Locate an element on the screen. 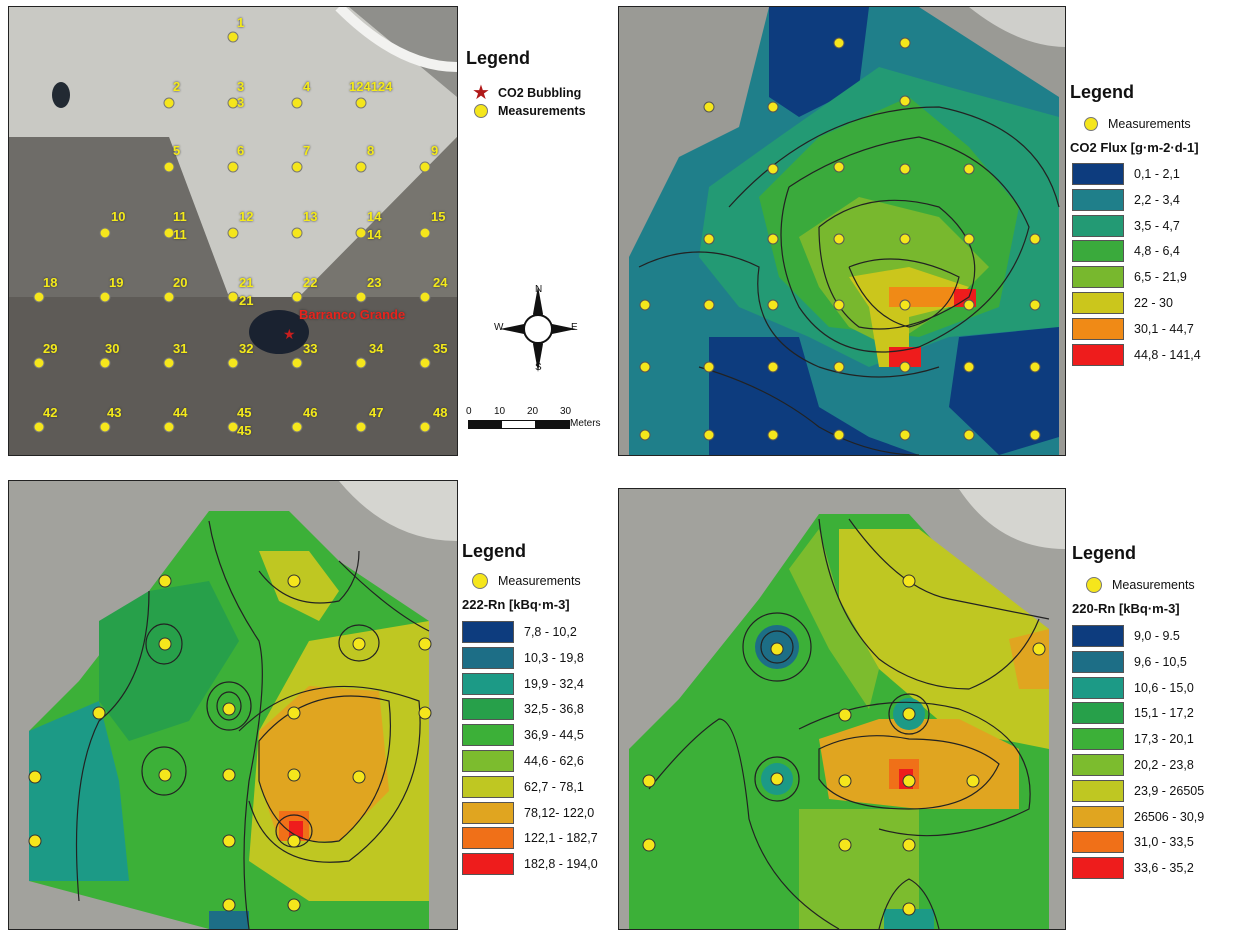 The height and width of the screenshot is (936, 1237). legend-c-measurements: Measurements is located at coordinates (526, 581).